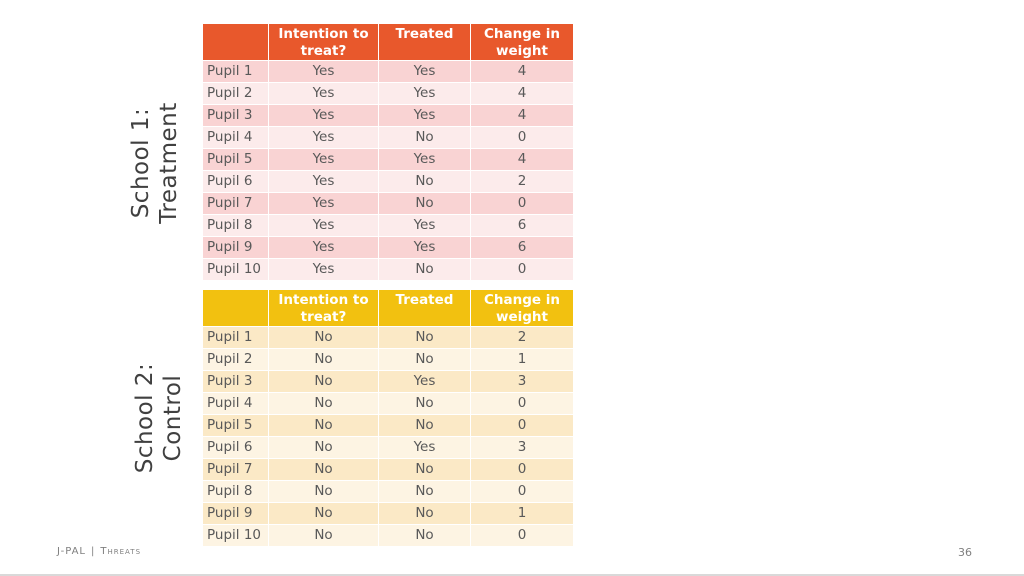  What do you see at coordinates (99, 551) in the screenshot?
I see `footer-label: J-PAL | Threats` at bounding box center [99, 551].